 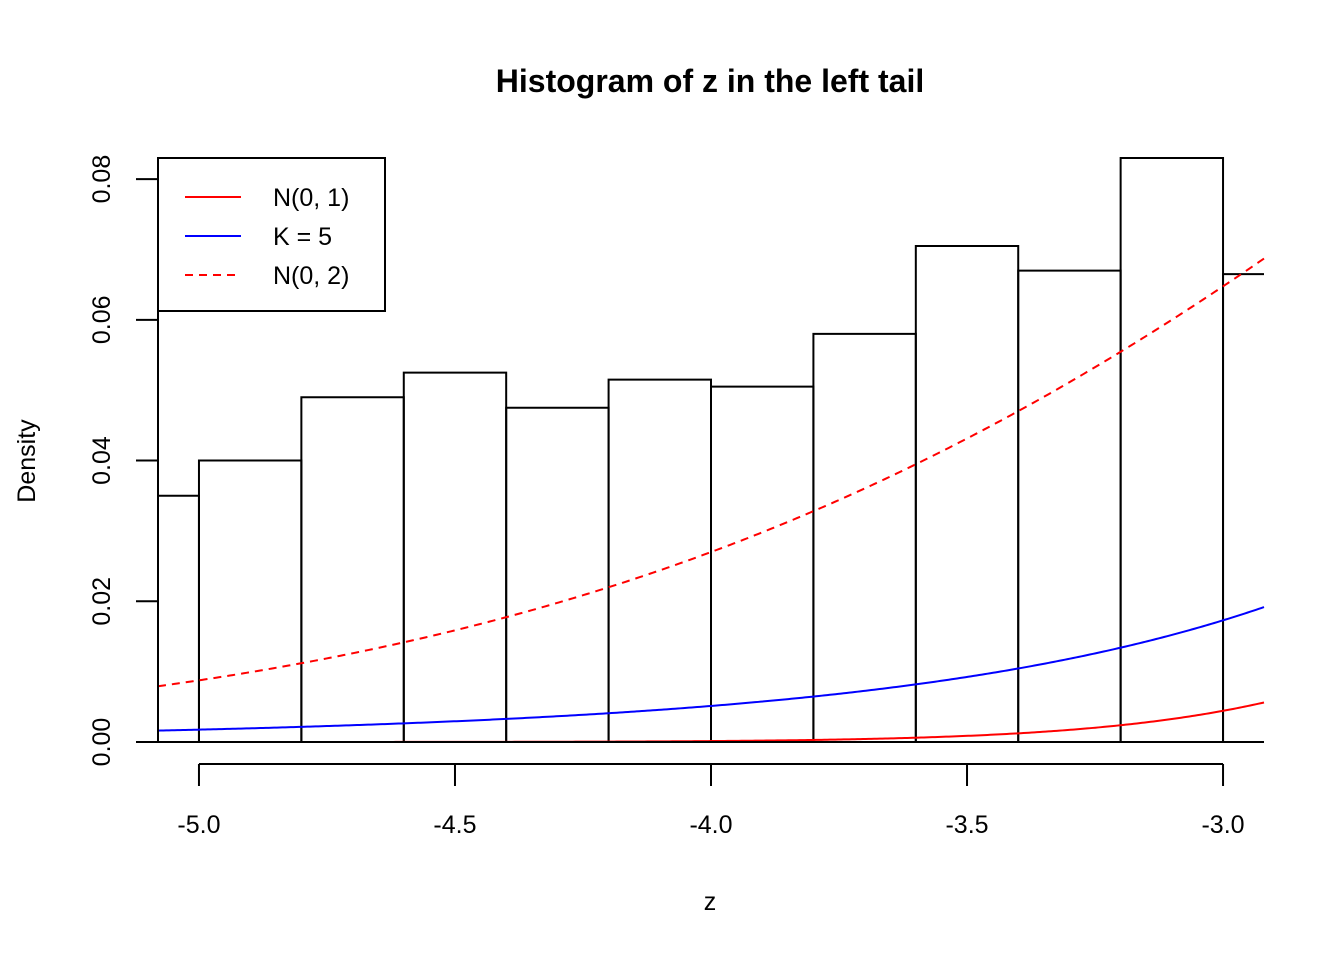 I want to click on x-tick-label: -5.0, so click(x=198, y=825).